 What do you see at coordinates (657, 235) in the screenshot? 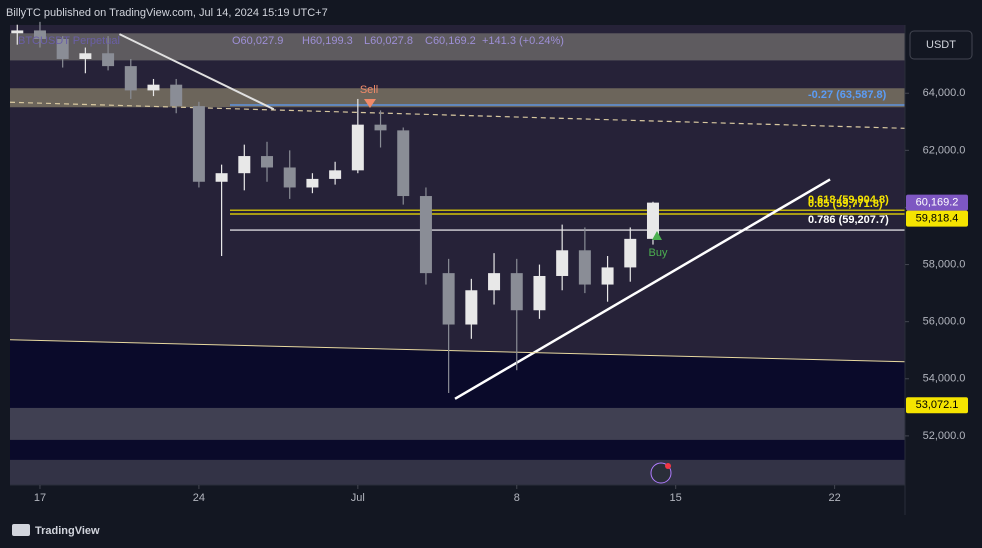
I see `buy-marker` at bounding box center [657, 235].